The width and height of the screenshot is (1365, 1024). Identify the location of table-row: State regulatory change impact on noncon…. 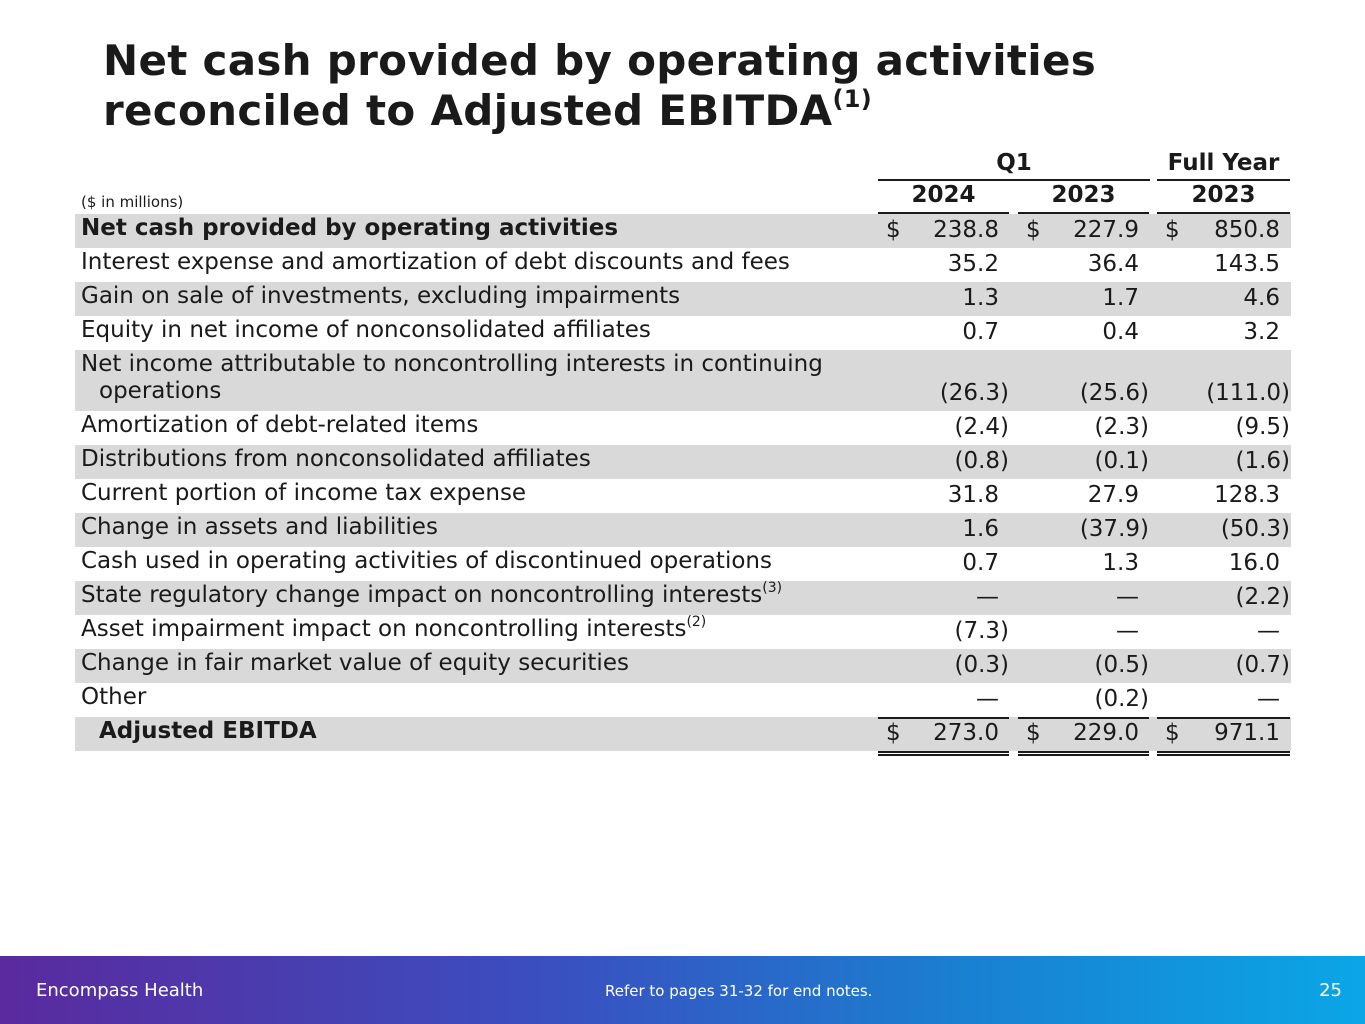
(683, 598).